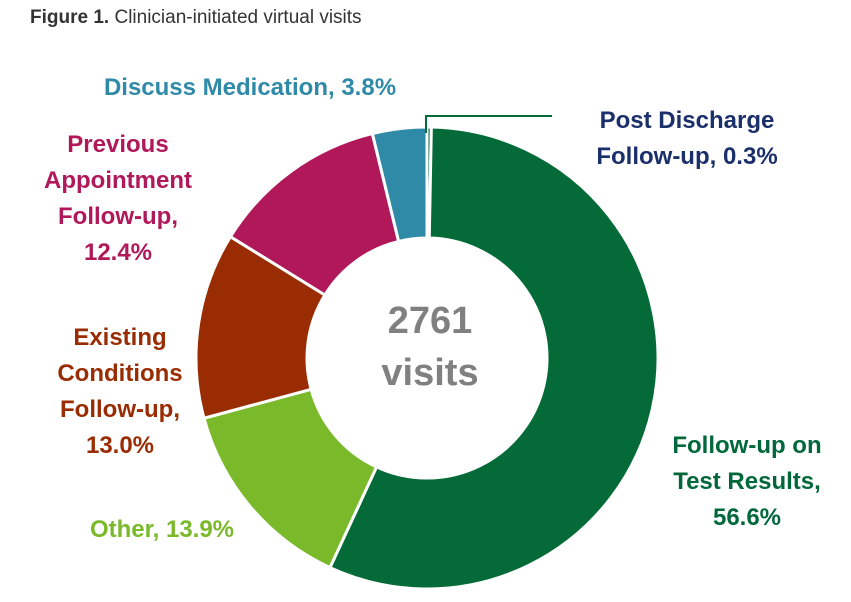 This screenshot has width=851, height=602. I want to click on leader-line-post-discharge, so click(488, 124).